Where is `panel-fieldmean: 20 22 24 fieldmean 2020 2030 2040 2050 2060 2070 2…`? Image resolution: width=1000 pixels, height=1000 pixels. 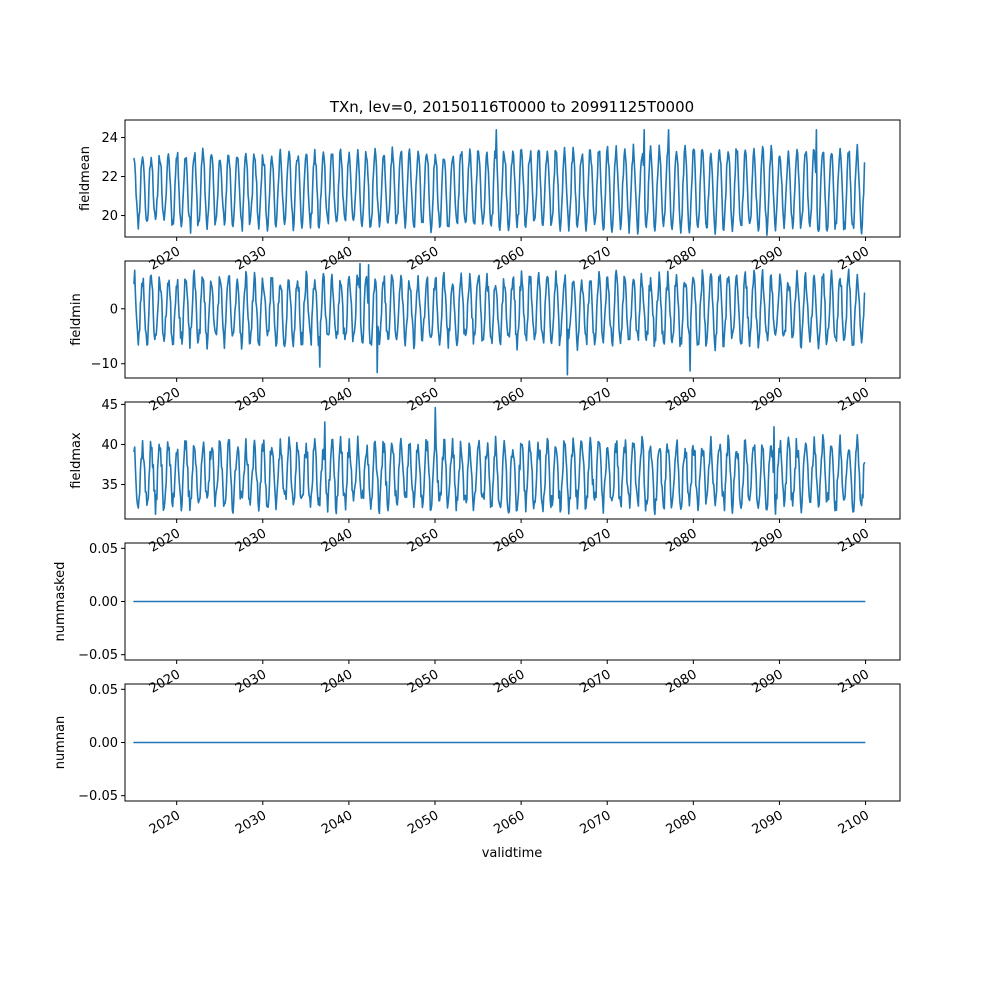
panel-fieldmean: 20 22 24 fieldmean 2020 2030 2040 2050 2060 2070 2… is located at coordinates (489, 196).